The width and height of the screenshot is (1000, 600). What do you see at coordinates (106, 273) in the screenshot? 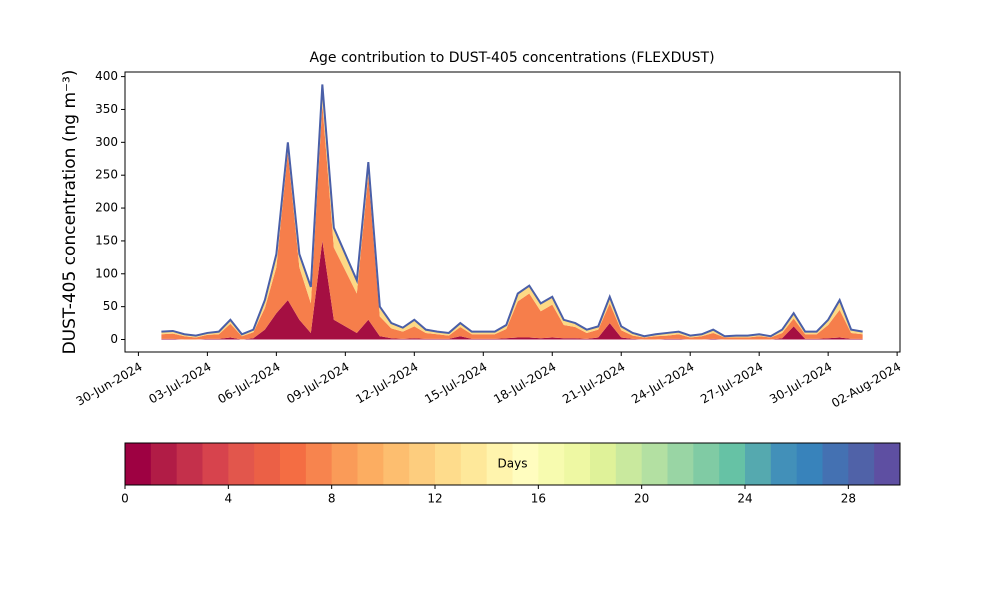
I see `y-tick-label: 100` at bounding box center [106, 273].